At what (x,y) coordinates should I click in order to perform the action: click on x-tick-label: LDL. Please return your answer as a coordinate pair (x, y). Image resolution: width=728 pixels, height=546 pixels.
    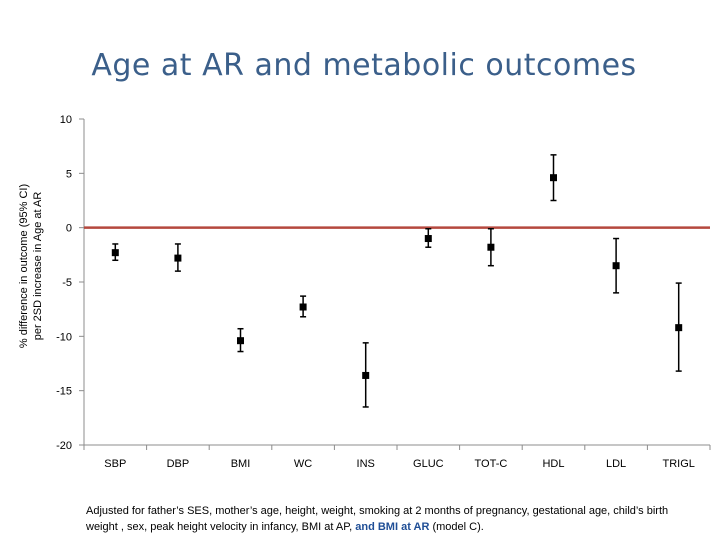
    Looking at the image, I should click on (616, 464).